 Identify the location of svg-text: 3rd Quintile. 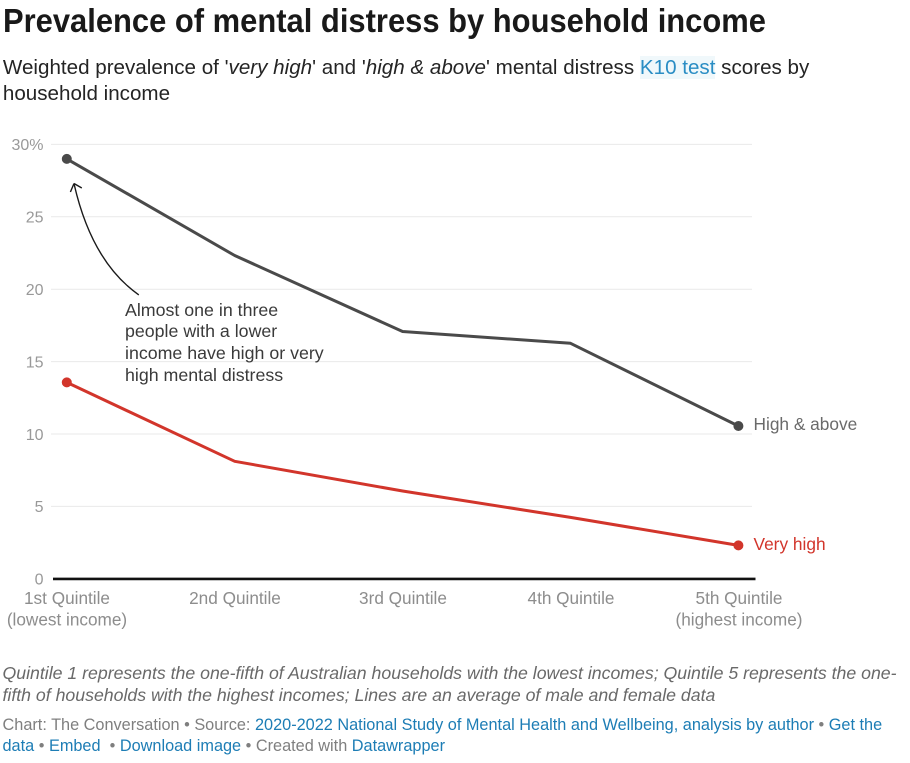
(403, 598).